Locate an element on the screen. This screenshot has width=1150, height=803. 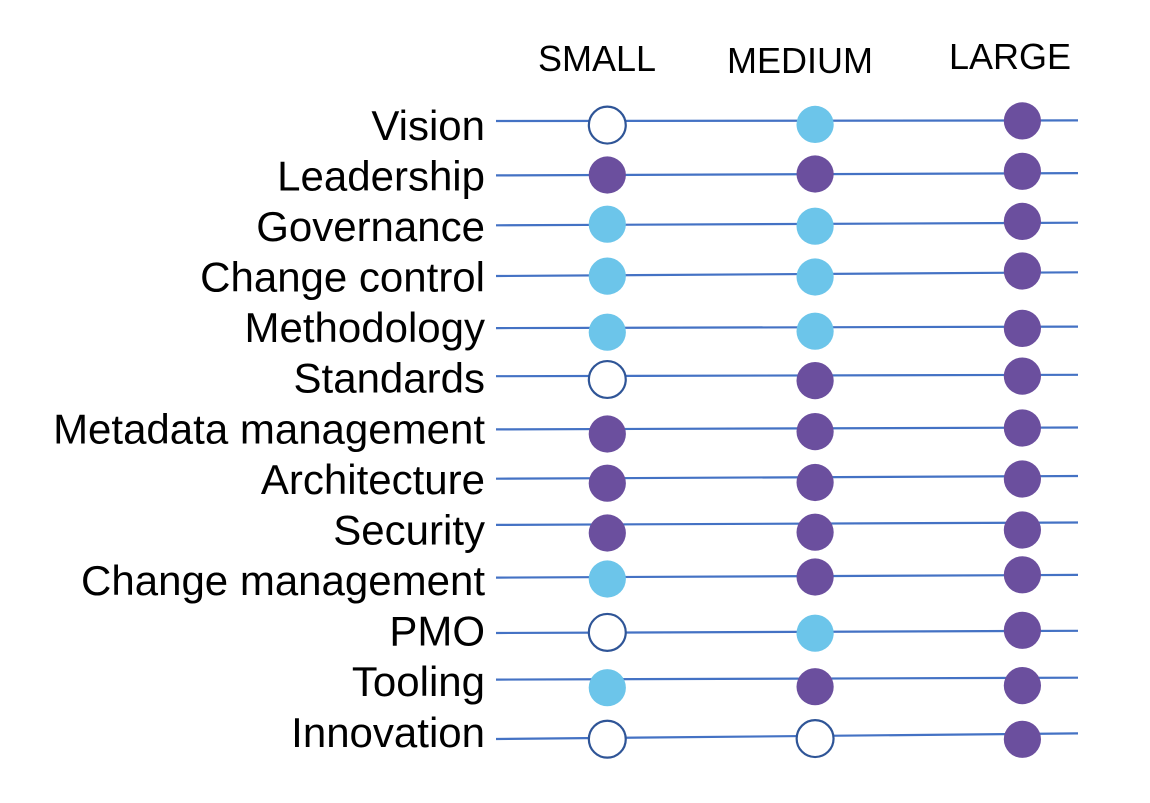
svg-text: Vision is located at coordinates (428, 125).